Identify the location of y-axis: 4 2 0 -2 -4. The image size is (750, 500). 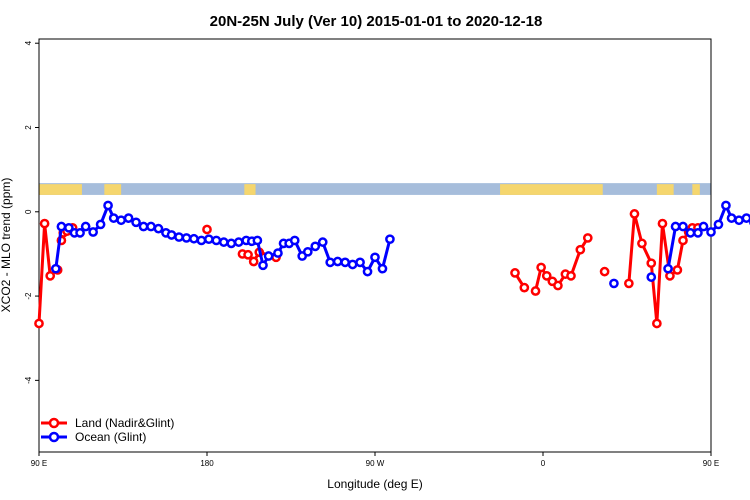
(31, 212).